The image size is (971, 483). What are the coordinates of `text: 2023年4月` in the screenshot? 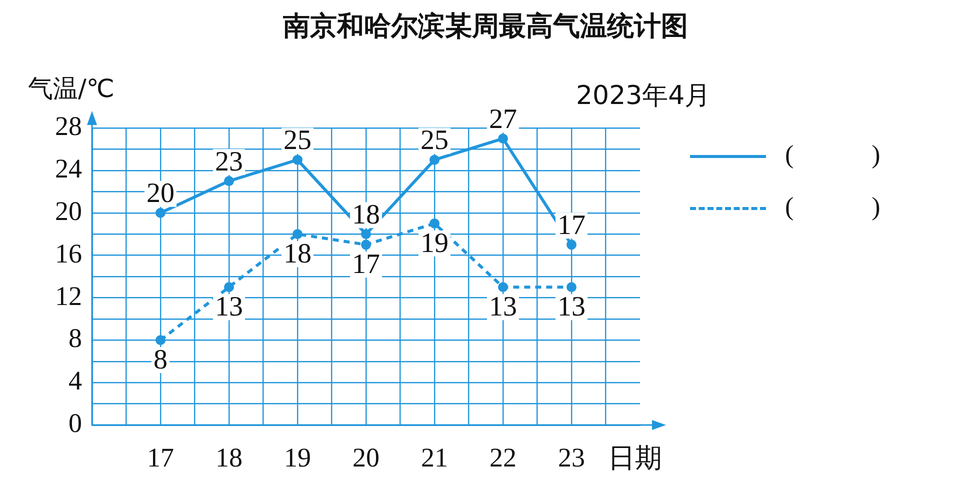 It's located at (643, 96).